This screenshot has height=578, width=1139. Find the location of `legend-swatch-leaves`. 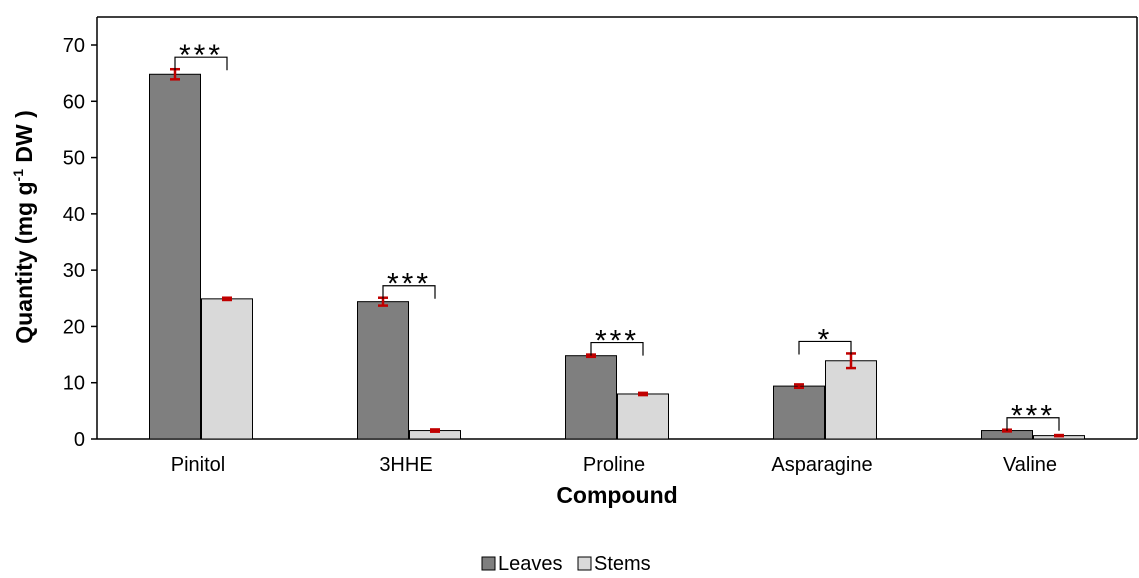

legend-swatch-leaves is located at coordinates (488, 563).